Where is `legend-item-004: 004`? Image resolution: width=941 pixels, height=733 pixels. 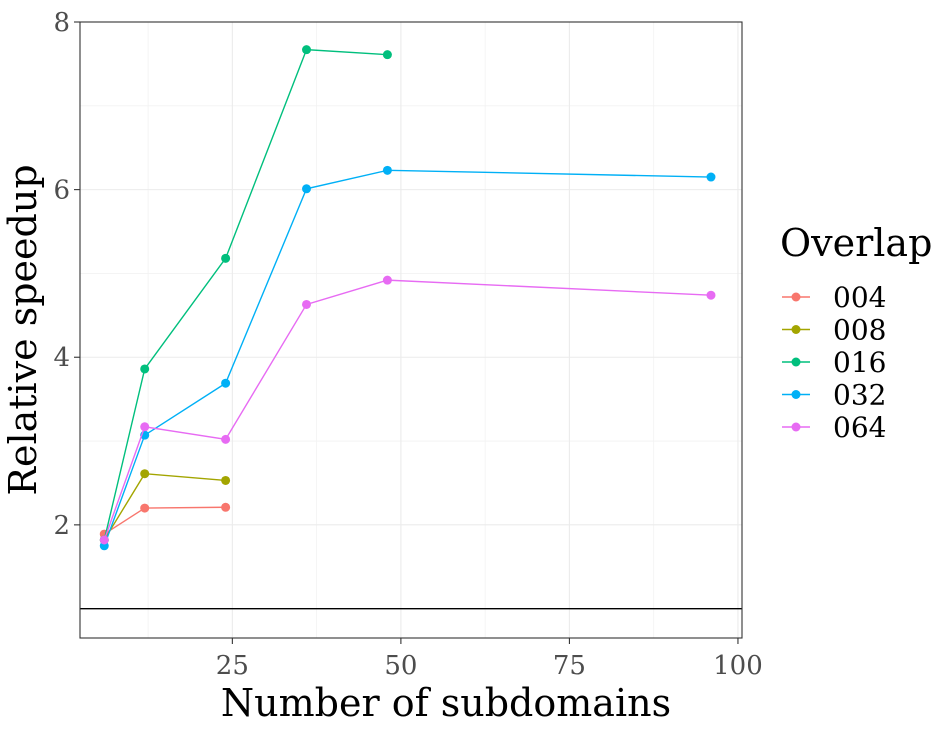 legend-item-004: 004 is located at coordinates (834, 297).